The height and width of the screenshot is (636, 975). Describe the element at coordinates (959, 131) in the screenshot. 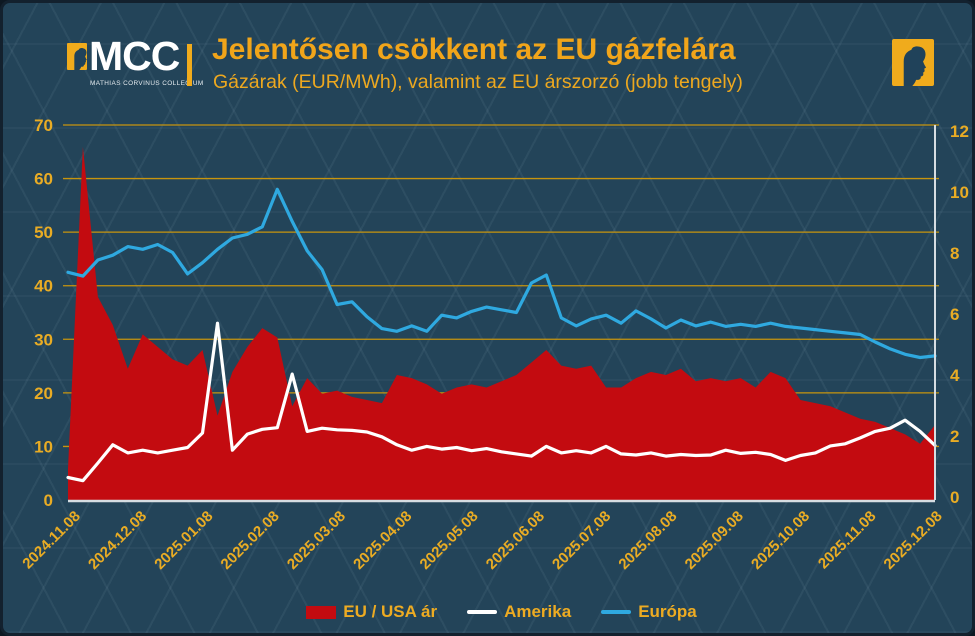

I see `right-axis-tick-label: 12` at that location.